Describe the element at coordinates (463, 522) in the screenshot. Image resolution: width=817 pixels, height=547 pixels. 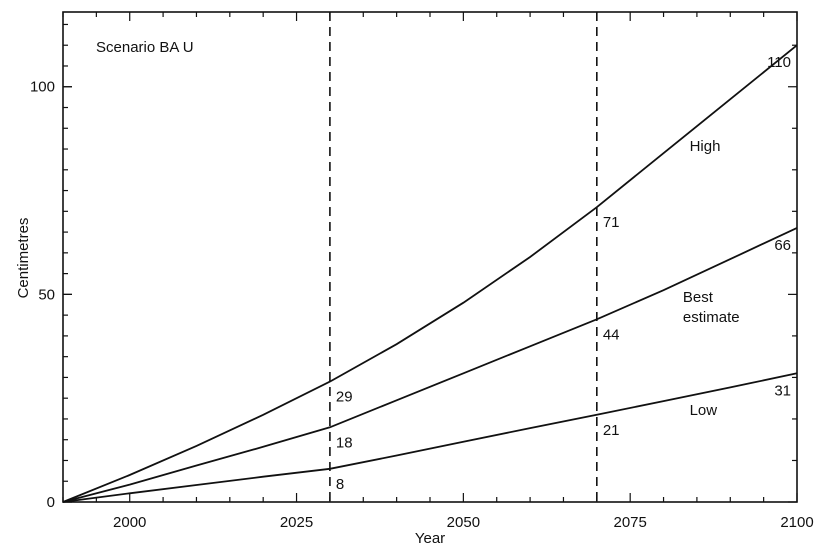
I see `x-tick-label: 2050` at that location.